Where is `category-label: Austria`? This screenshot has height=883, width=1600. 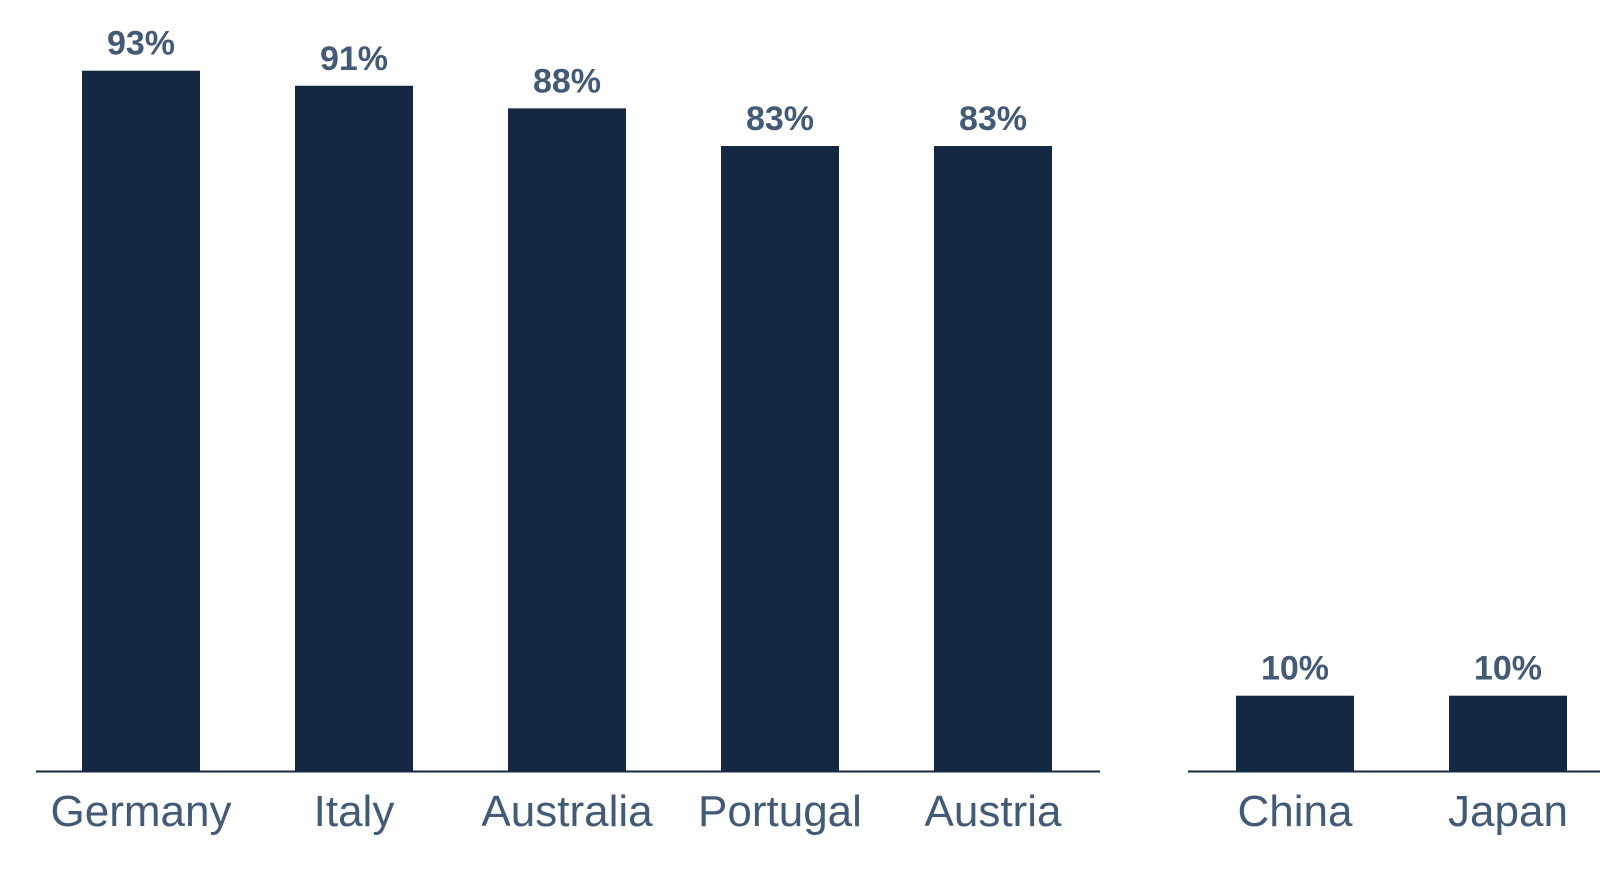 category-label: Austria is located at coordinates (993, 811).